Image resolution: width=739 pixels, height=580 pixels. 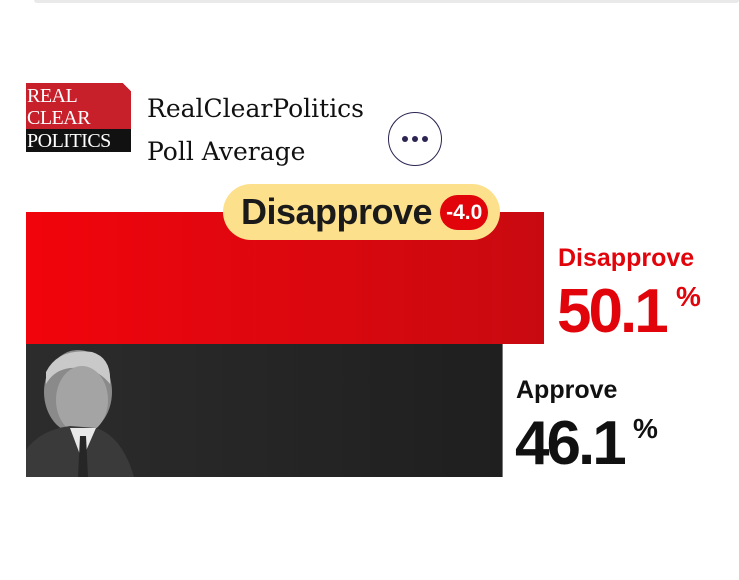 What do you see at coordinates (255, 130) in the screenshot?
I see `source-title: RealClearPolitics Poll Average` at bounding box center [255, 130].